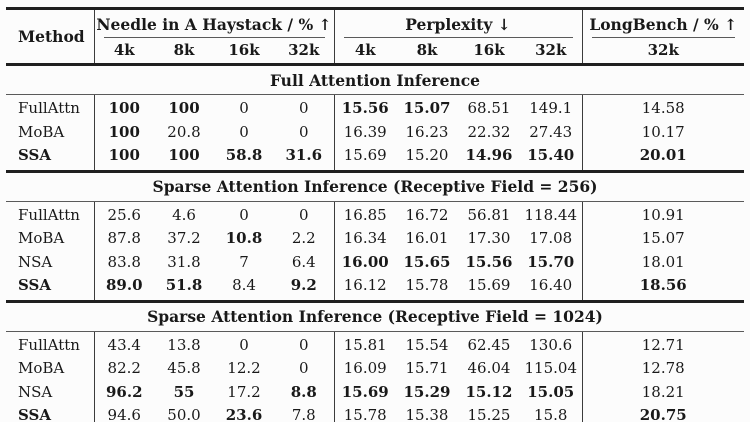 This screenshot has width=750, height=422. What do you see at coordinates (551, 51) in the screenshot?
I see `subcol-ppl-32k: 32k` at bounding box center [551, 51].